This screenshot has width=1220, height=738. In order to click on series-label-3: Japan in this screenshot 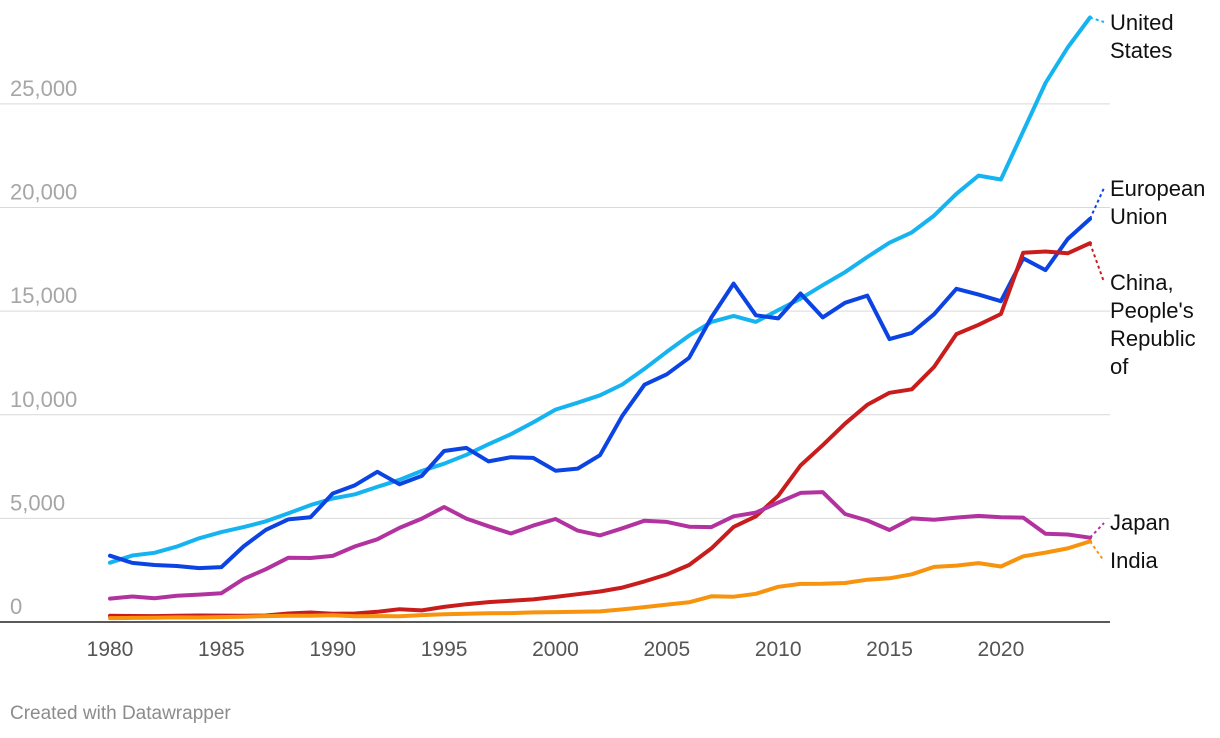, I will do `click(1140, 522)`.